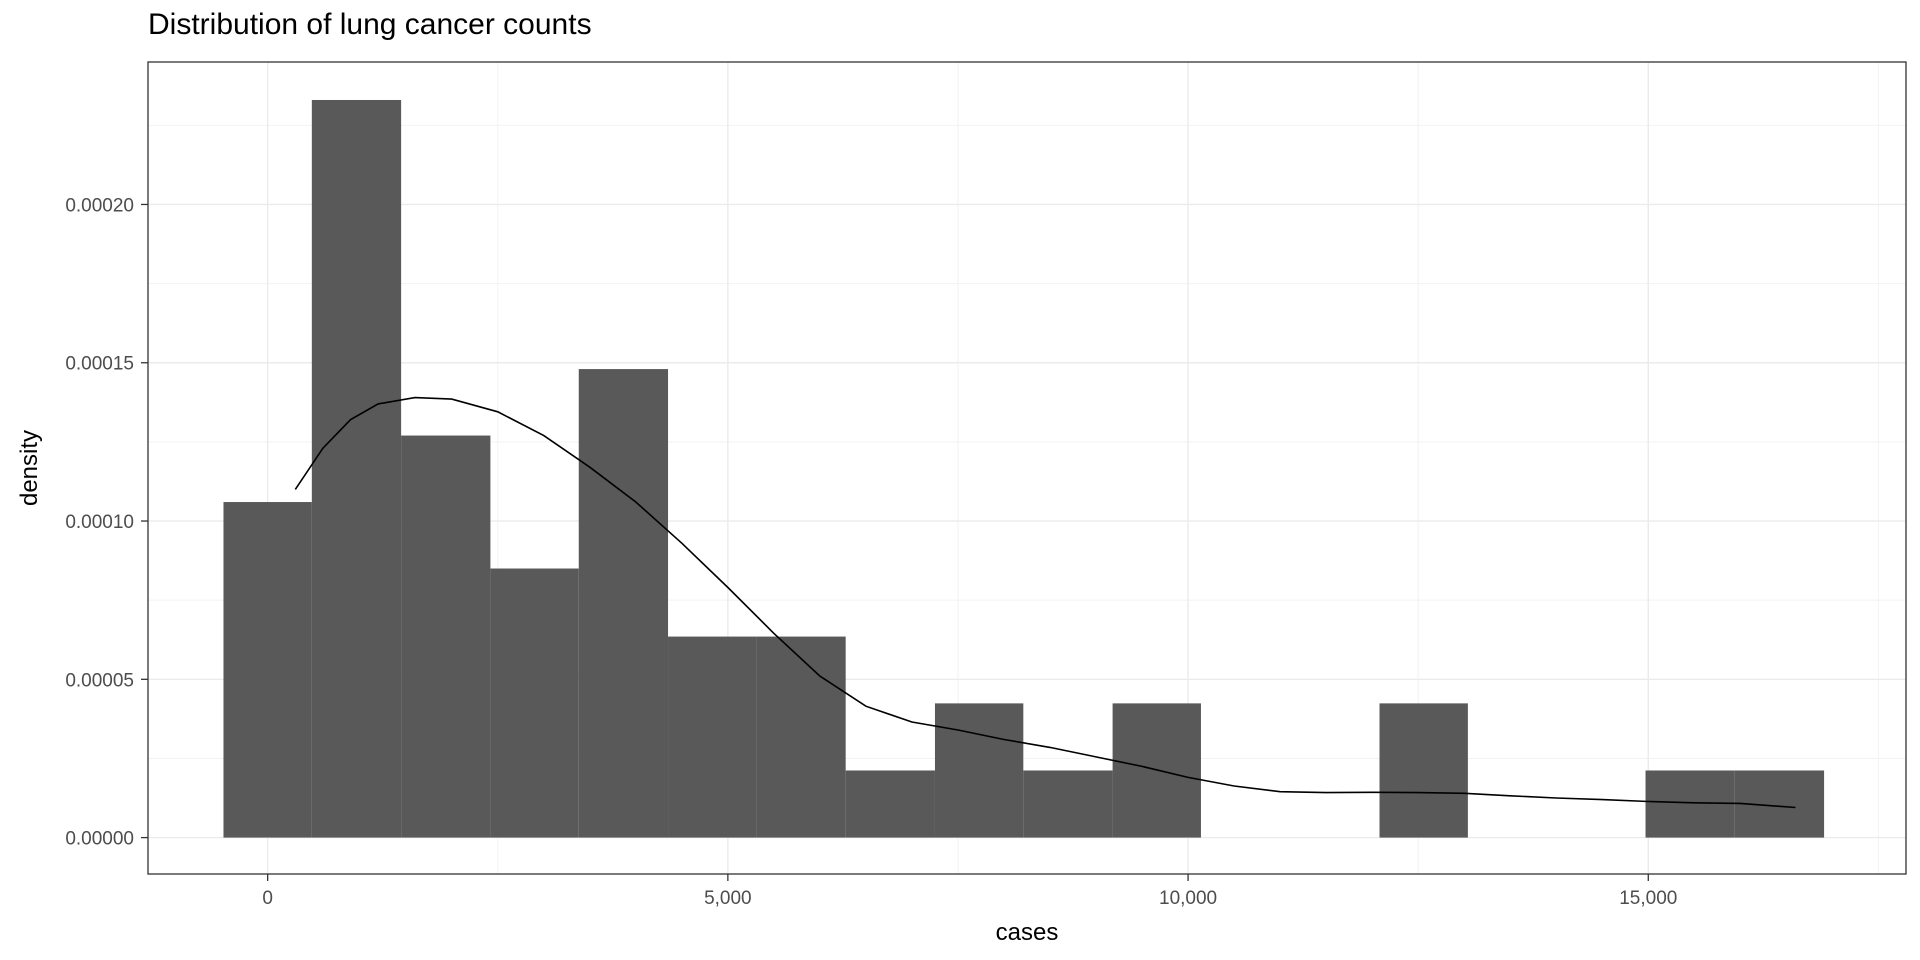 Image resolution: width=1920 pixels, height=960 pixels. I want to click on y-axis-tick-labels: 0.00000 0.00005 0.00010 0.00015 0.00020, so click(99, 522).